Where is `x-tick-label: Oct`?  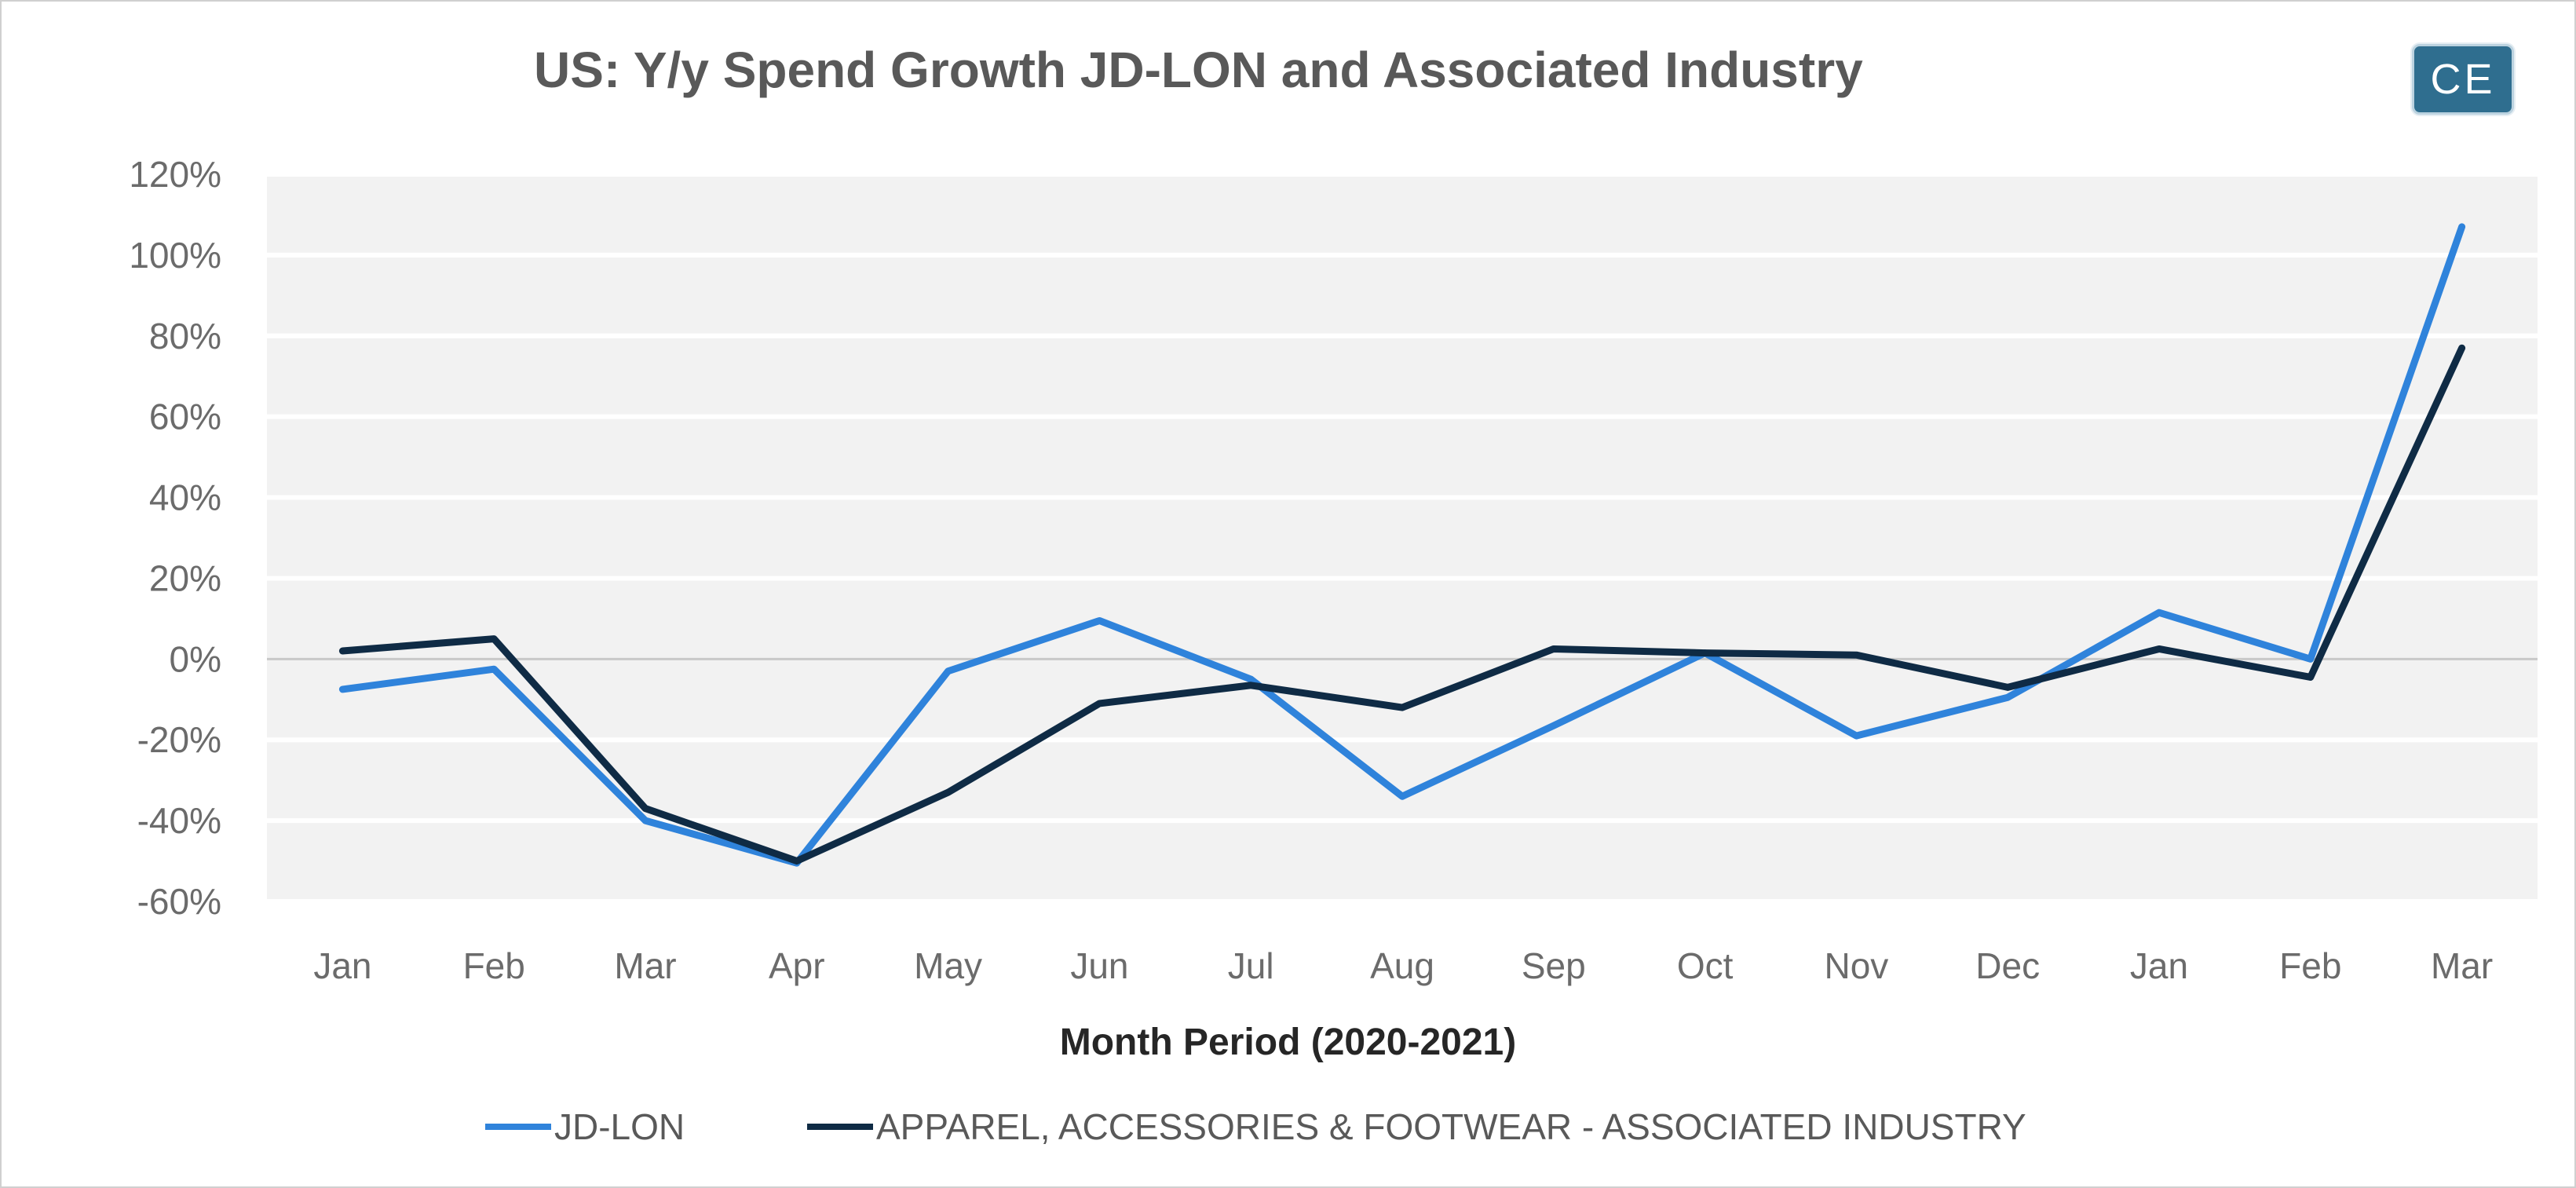 x-tick-label: Oct is located at coordinates (1706, 965).